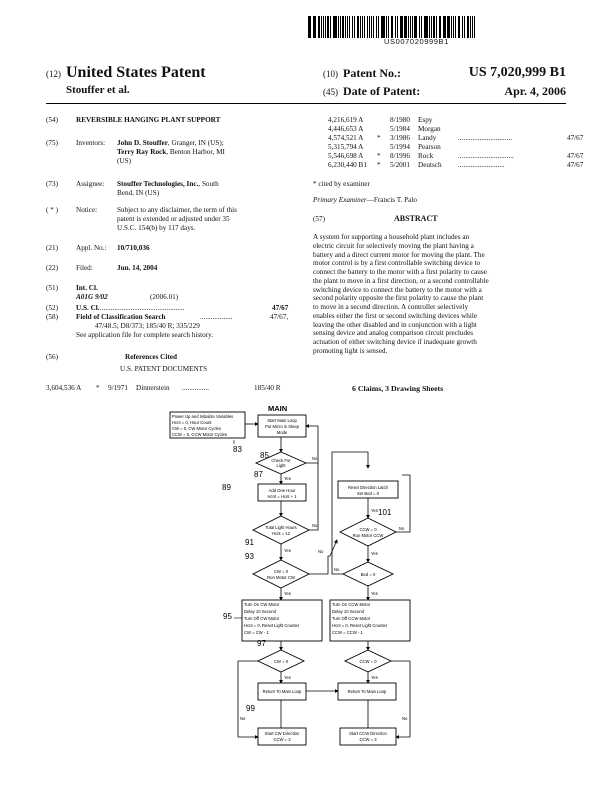 This screenshot has width=612, height=792. I want to click on add-line-2: Hcnt = Hcnt + 1, so click(282, 496).